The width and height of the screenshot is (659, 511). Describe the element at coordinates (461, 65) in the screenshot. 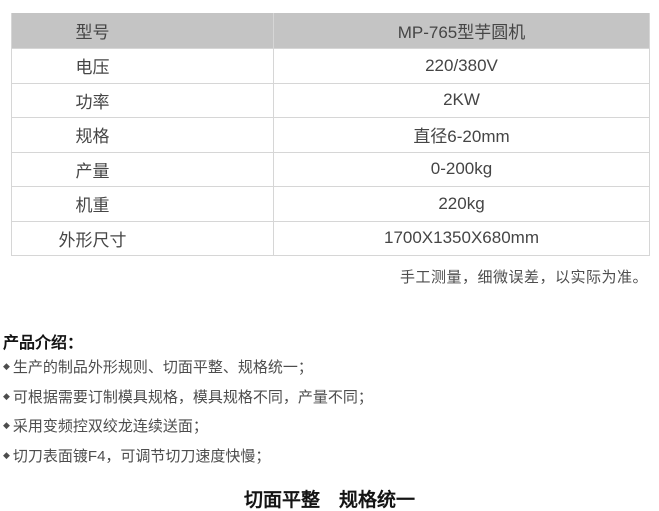

I see `spec-value-voltage: 220/380V` at that location.